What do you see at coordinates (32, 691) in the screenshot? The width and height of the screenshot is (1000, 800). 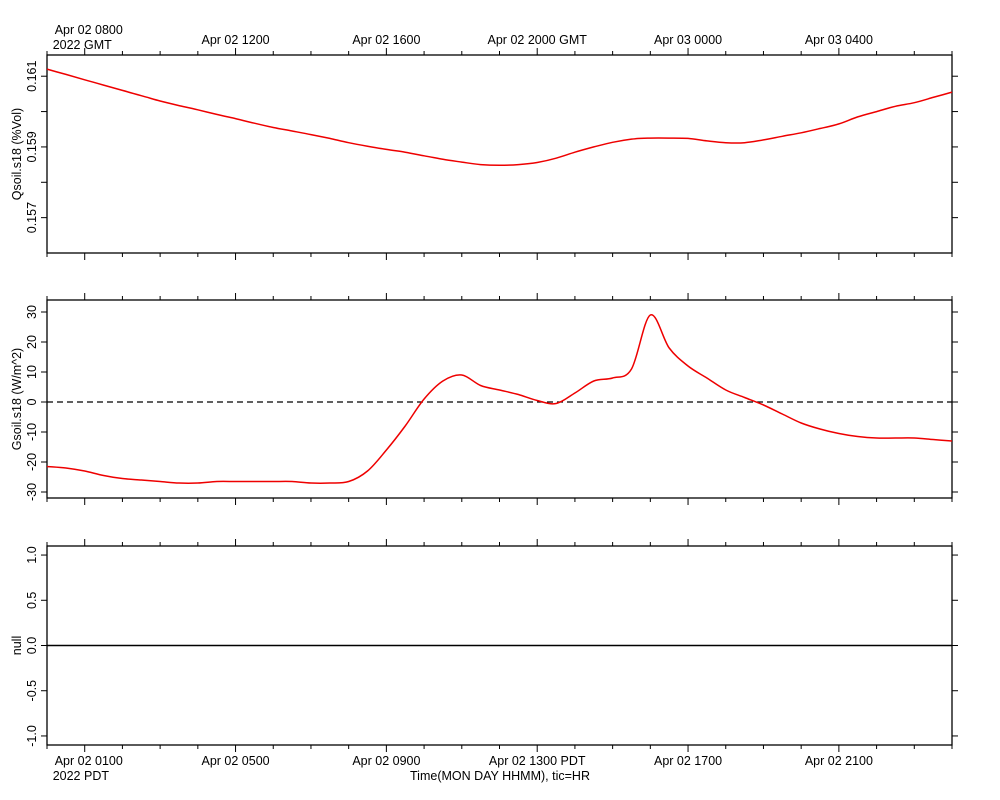 I see `y-tick-label: -0.5` at bounding box center [32, 691].